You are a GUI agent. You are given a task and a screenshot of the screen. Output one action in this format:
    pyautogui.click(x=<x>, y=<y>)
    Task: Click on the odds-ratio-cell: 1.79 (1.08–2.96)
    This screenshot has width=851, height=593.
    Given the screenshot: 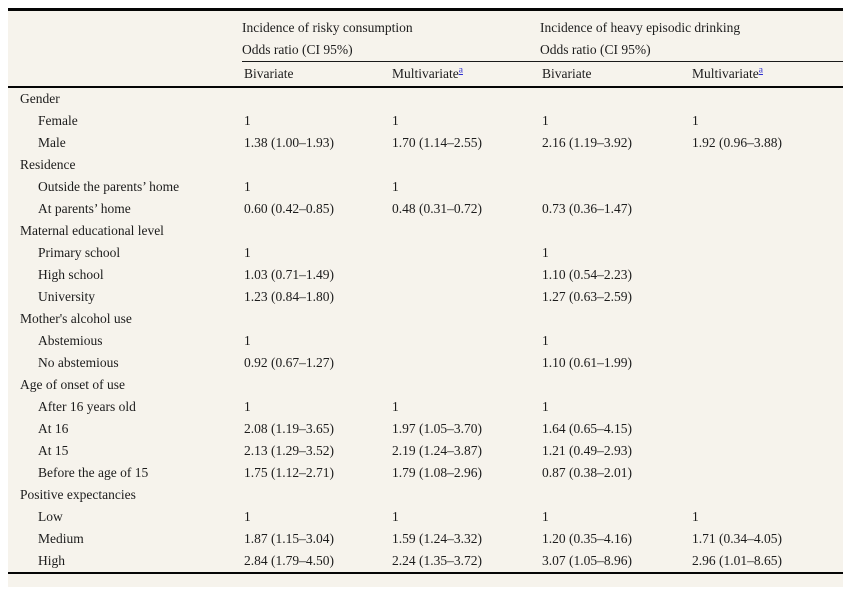 What is the action you would take?
    pyautogui.click(x=437, y=472)
    